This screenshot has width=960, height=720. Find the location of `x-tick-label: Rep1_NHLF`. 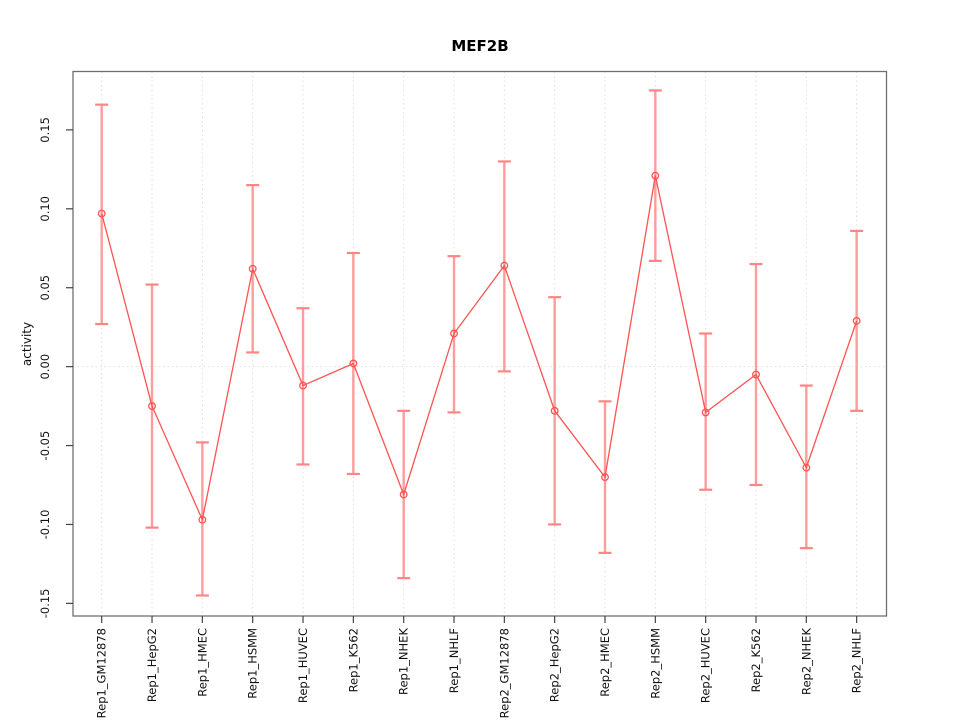

x-tick-label: Rep1_NHLF is located at coordinates (454, 660).